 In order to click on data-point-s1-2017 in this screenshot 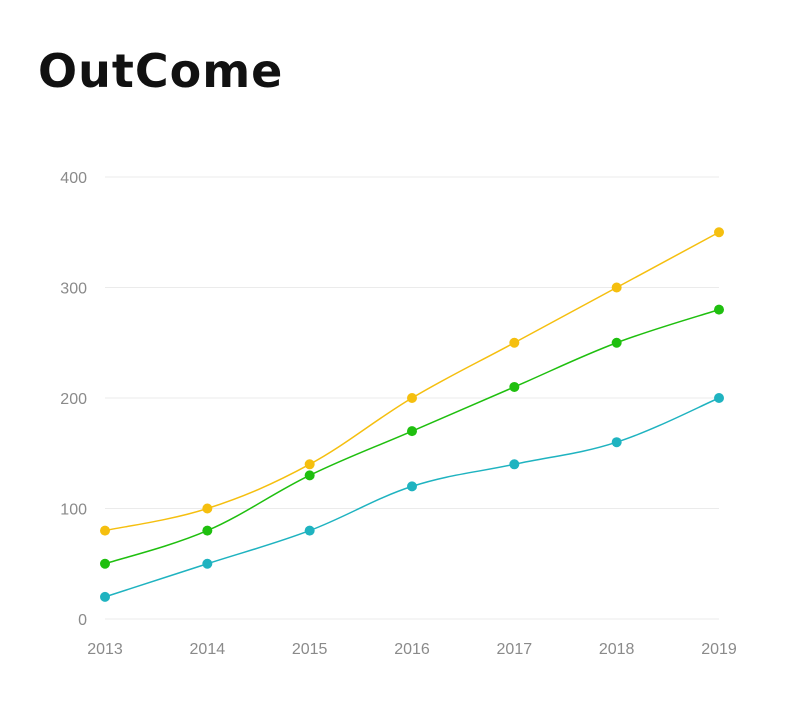, I will do `click(514, 342)`.